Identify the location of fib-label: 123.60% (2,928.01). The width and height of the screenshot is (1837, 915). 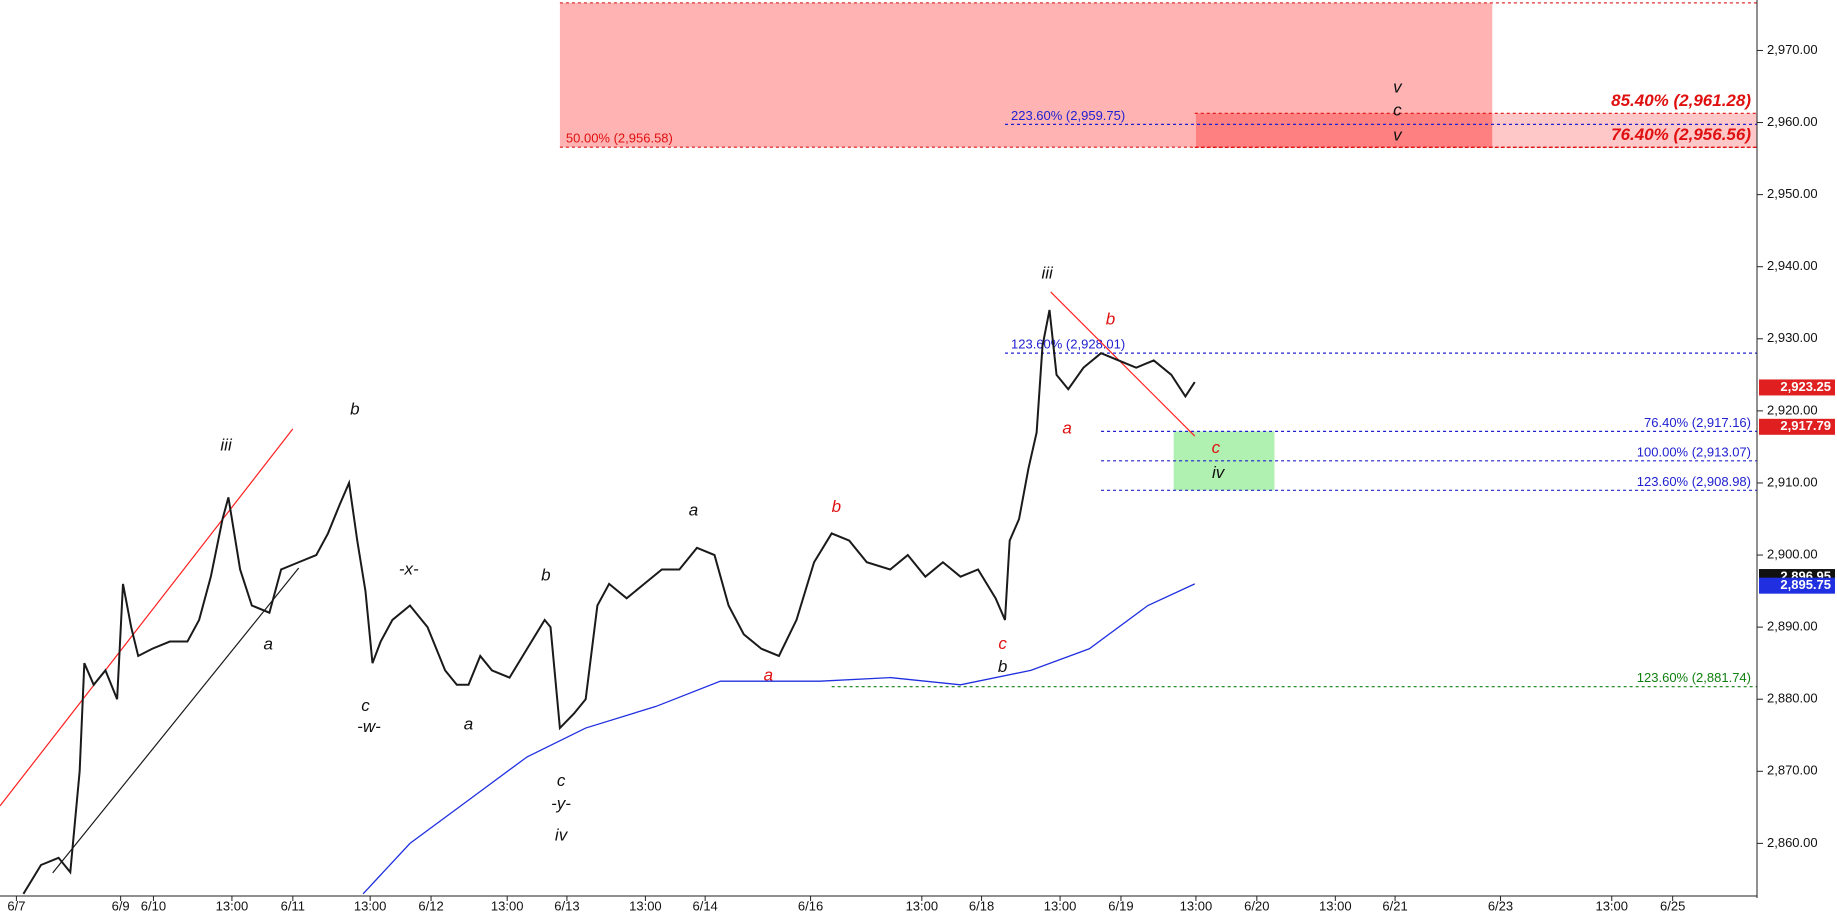
(1068, 344).